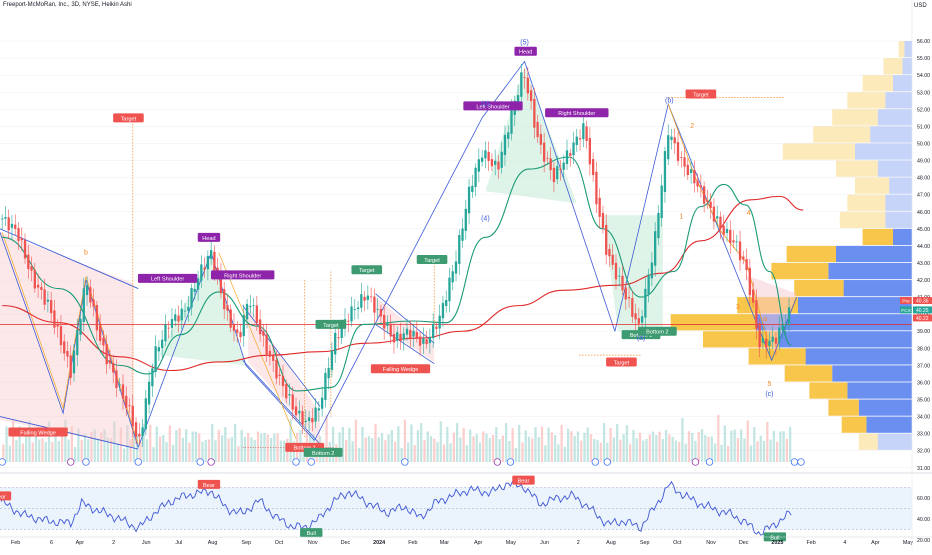 This screenshot has width=932, height=555. I want to click on price-value: 40.25, so click(922, 311).